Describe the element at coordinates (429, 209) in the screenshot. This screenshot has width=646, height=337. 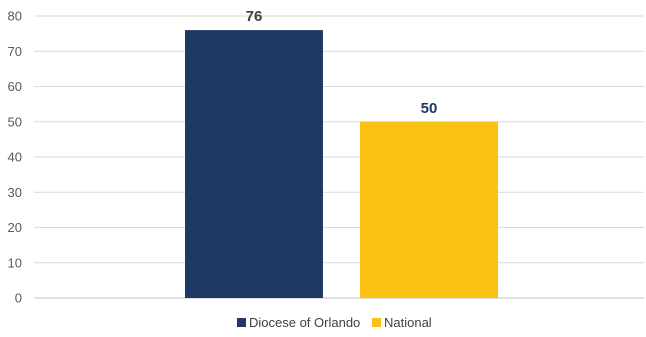
I see `bar-national` at that location.